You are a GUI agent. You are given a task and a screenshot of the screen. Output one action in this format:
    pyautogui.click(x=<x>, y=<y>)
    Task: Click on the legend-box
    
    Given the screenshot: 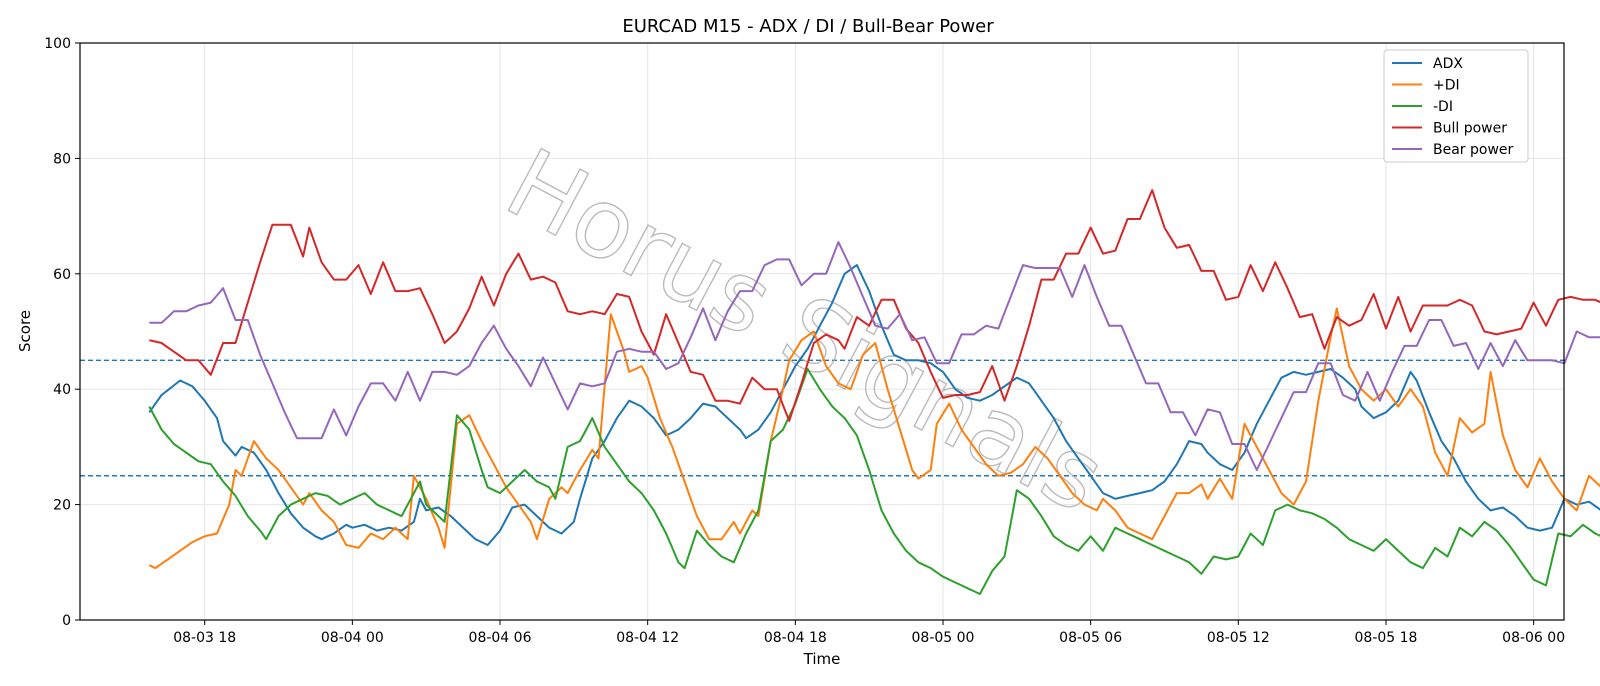 What is the action you would take?
    pyautogui.click(x=1456, y=106)
    